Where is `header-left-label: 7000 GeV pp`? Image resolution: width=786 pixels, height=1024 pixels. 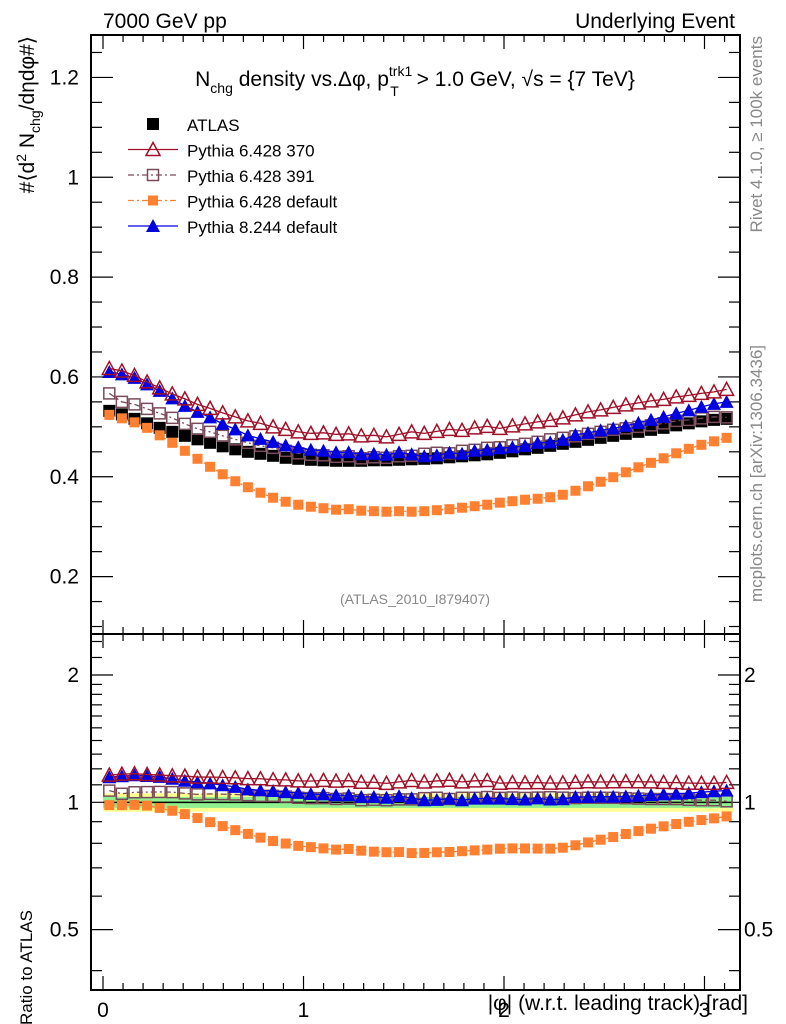
header-left-label: 7000 GeV pp is located at coordinates (165, 21).